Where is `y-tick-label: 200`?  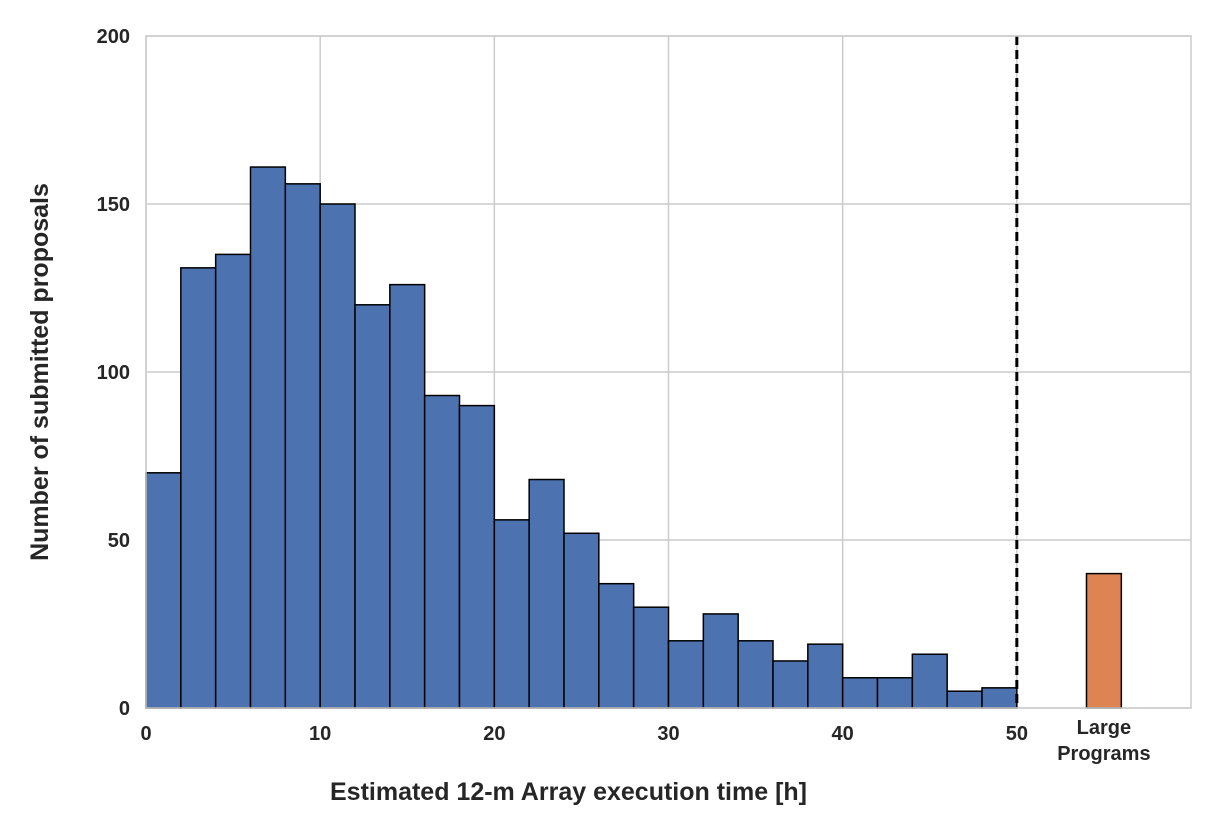 y-tick-label: 200 is located at coordinates (113, 37).